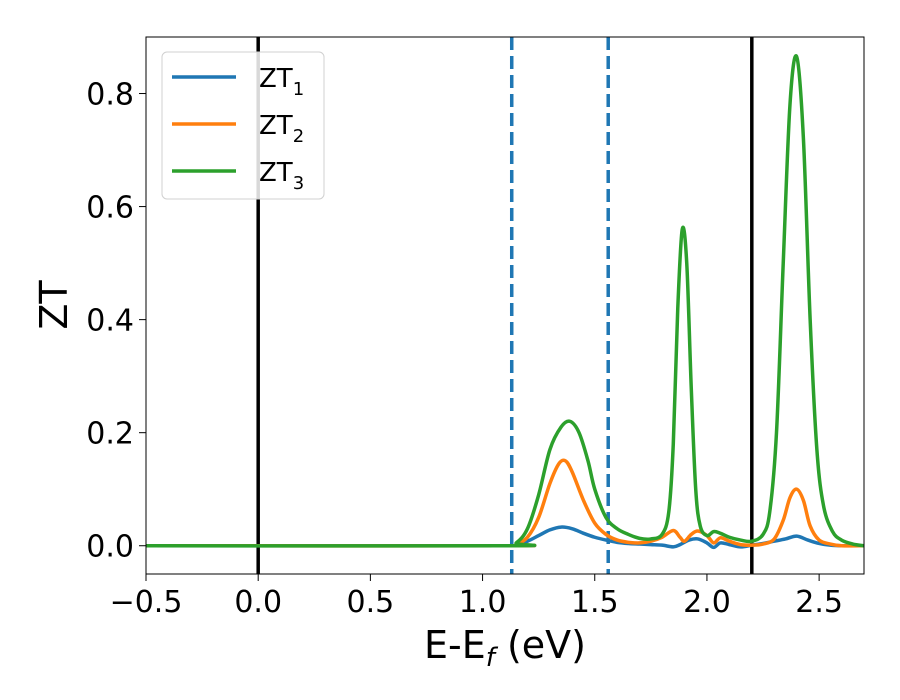 Image resolution: width=900 pixels, height=700 pixels. I want to click on legend: ZT1 ZT2 ZT3, so click(243, 125).